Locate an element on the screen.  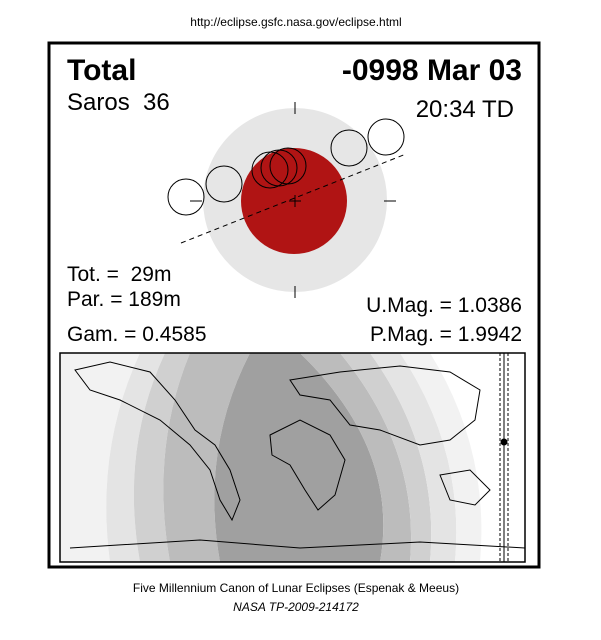
eclipse-date: -0998 Mar 03 is located at coordinates (432, 70).